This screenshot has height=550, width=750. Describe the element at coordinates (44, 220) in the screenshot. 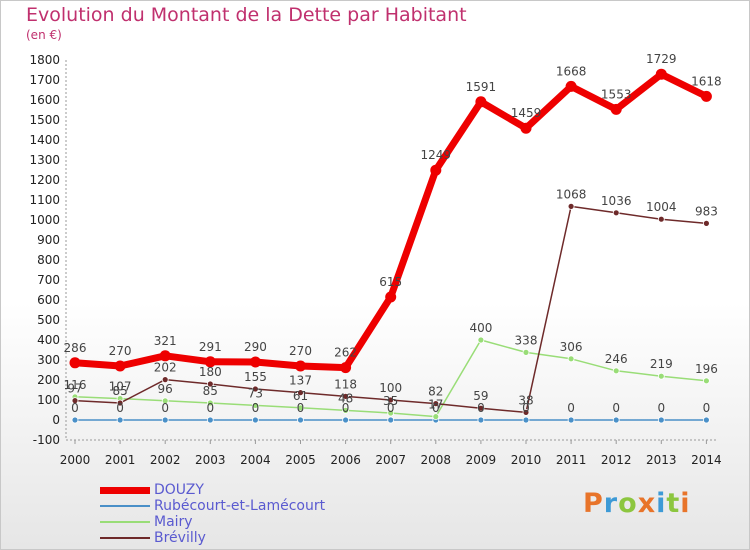

I see `y-tick-label: 1000` at that location.